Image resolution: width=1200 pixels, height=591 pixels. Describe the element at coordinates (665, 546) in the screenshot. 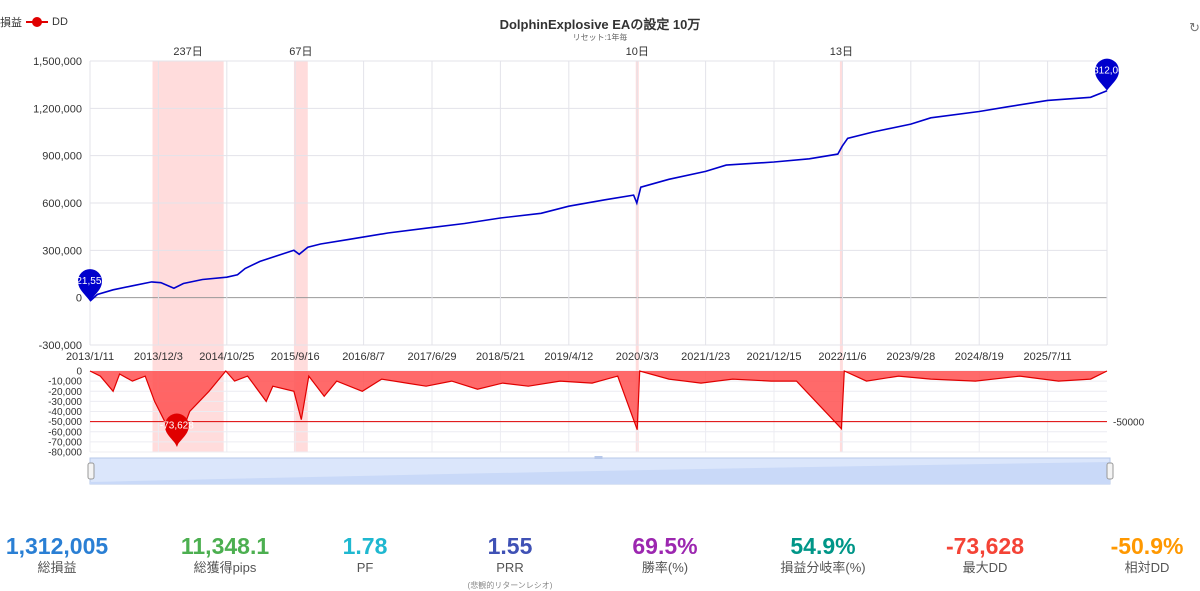

I see `stat-win-rate-value: 69.5%` at that location.